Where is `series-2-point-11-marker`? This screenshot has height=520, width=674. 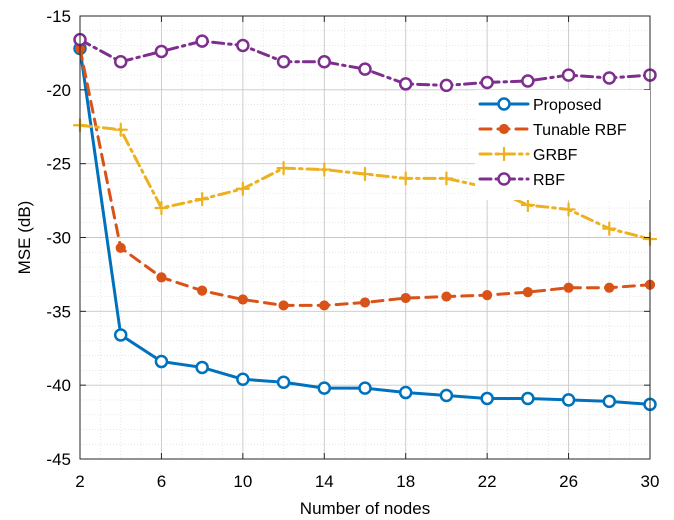 series-2-point-11-marker is located at coordinates (527, 205).